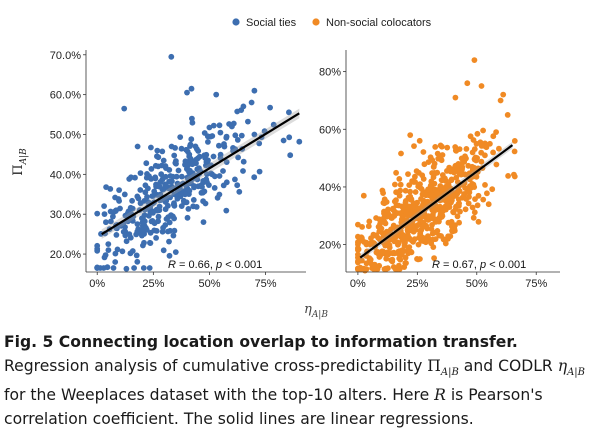  Describe the element at coordinates (440, 395) in the screenshot. I see `caption-r-symbol: R` at that location.